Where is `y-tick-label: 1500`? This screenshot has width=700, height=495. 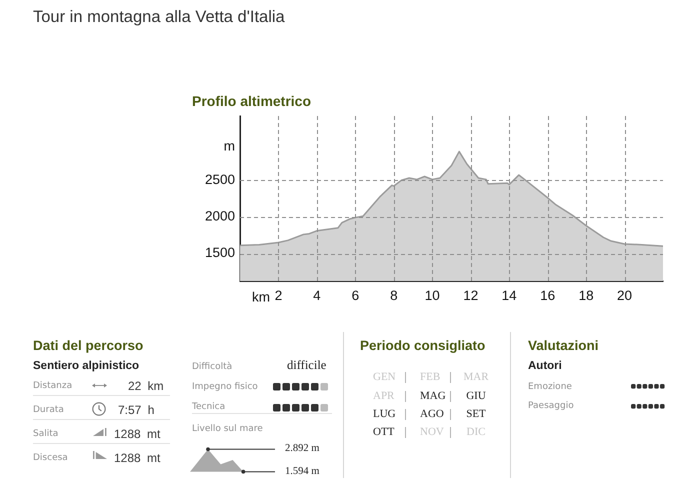
y-tick-label: 1500 is located at coordinates (219, 252).